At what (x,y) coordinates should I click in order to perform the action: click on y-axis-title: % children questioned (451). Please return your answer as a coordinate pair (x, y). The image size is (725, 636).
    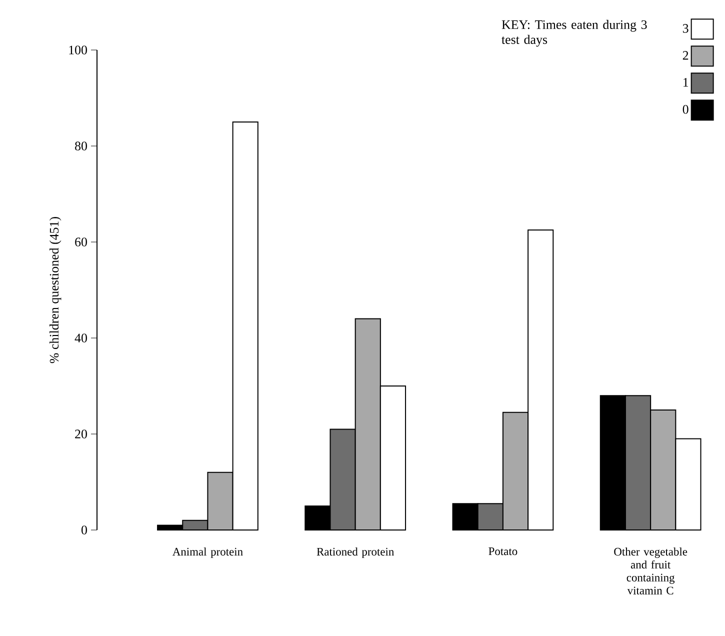
    Looking at the image, I should click on (55, 290).